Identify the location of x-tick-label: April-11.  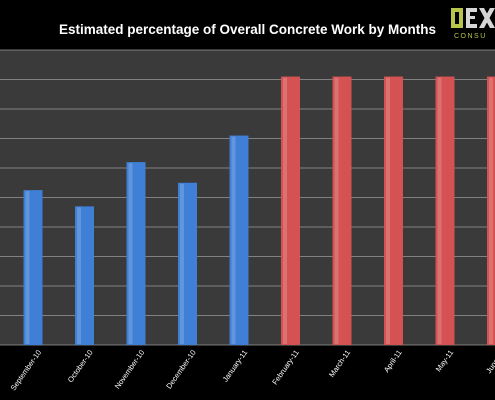
(393, 361).